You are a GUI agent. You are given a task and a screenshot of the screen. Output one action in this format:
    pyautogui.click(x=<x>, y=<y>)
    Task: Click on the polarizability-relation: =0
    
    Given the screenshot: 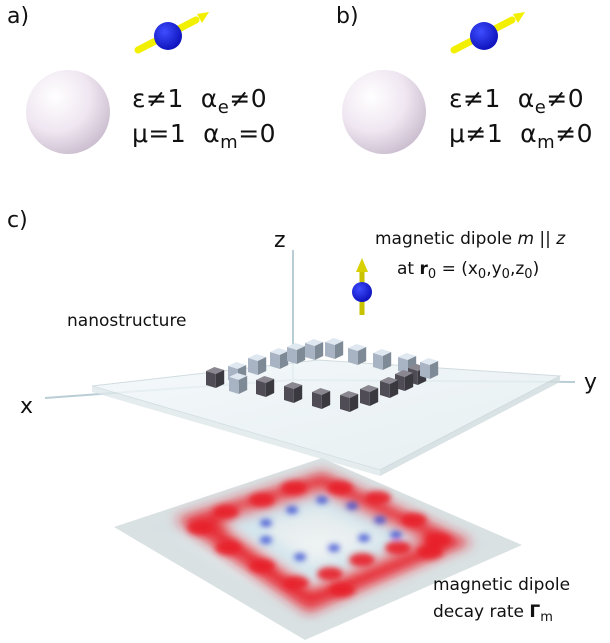 What is the action you would take?
    pyautogui.click(x=257, y=133)
    